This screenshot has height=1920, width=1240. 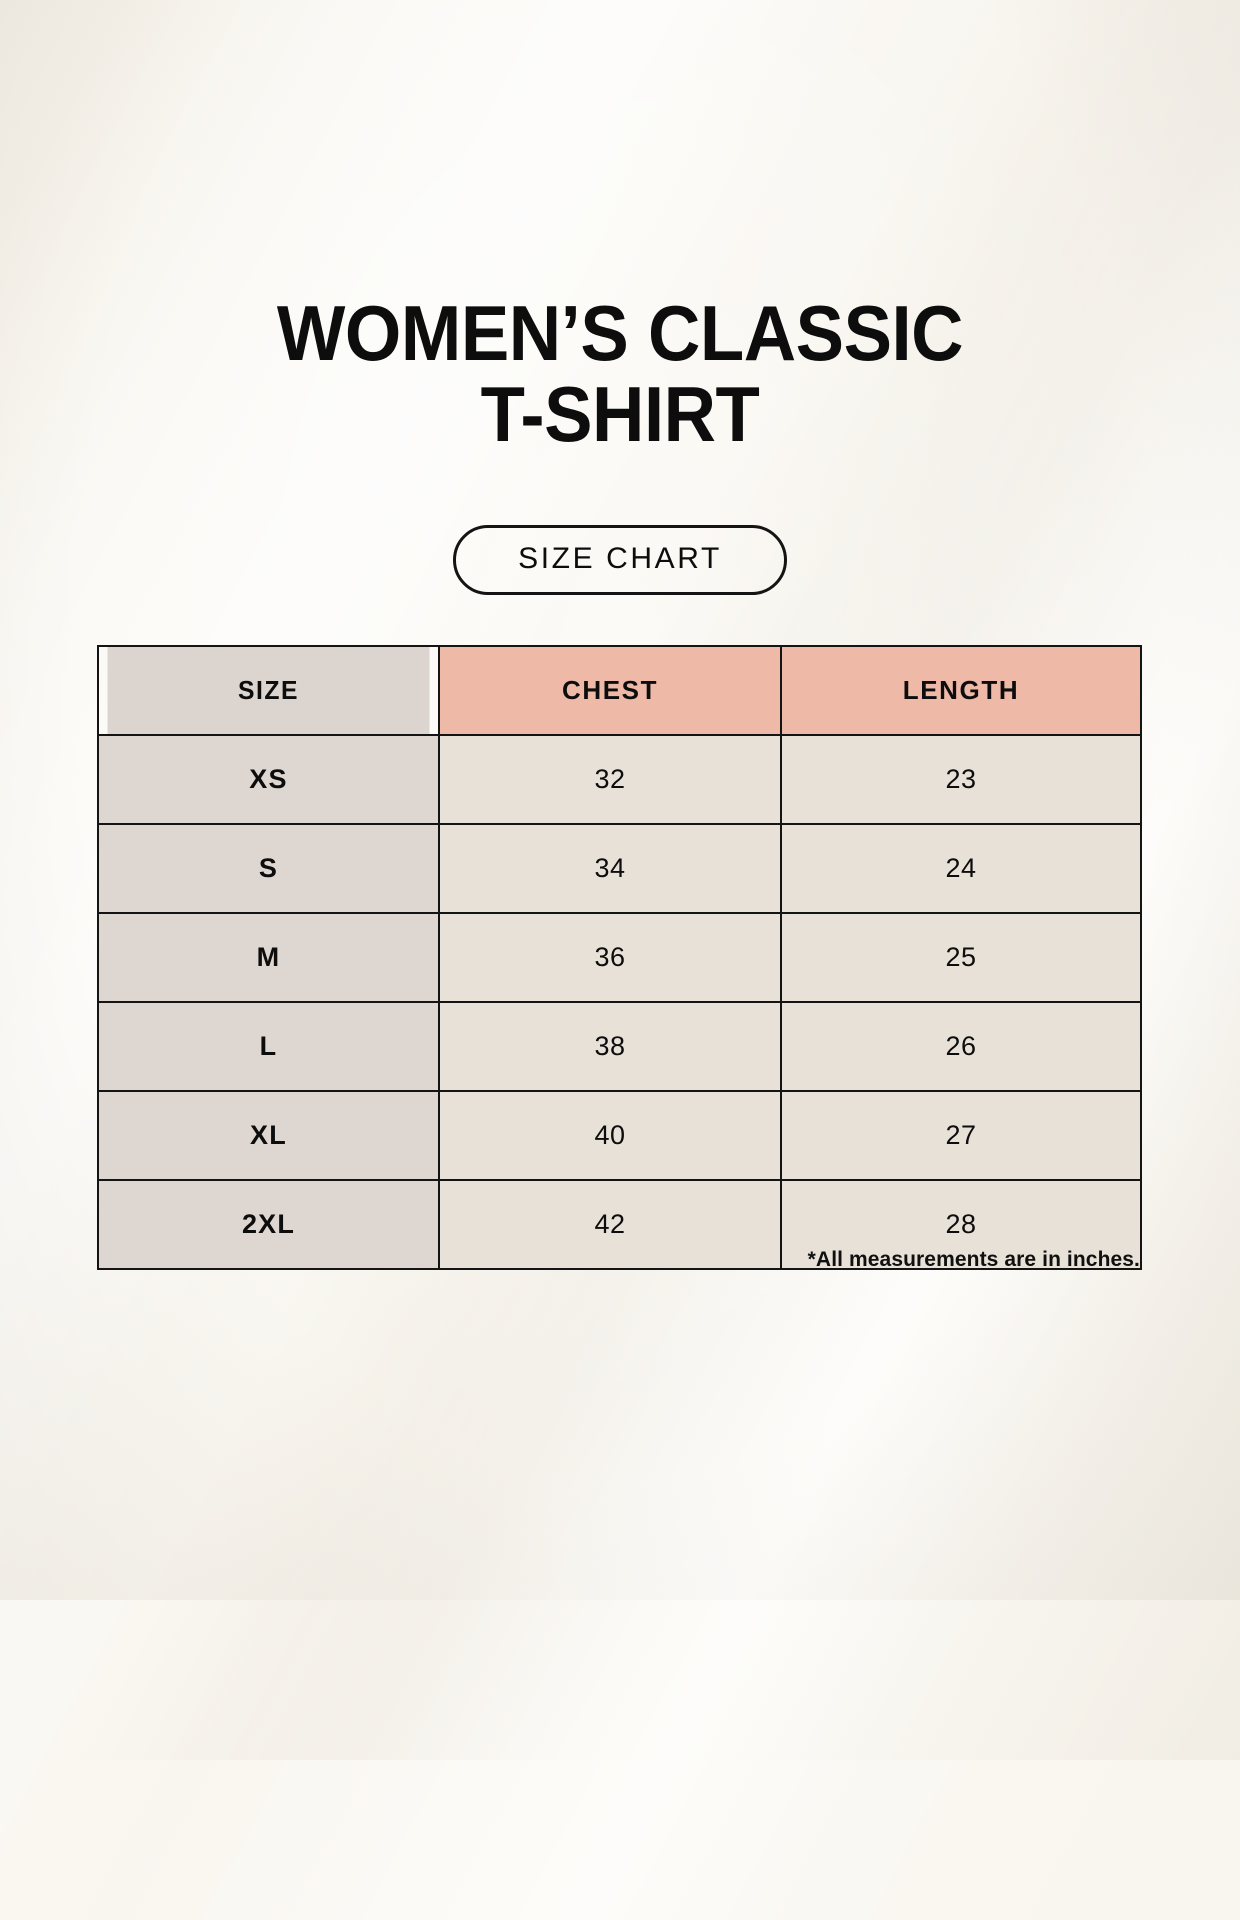 I want to click on table-row: XS 32 23, so click(x=619, y=779).